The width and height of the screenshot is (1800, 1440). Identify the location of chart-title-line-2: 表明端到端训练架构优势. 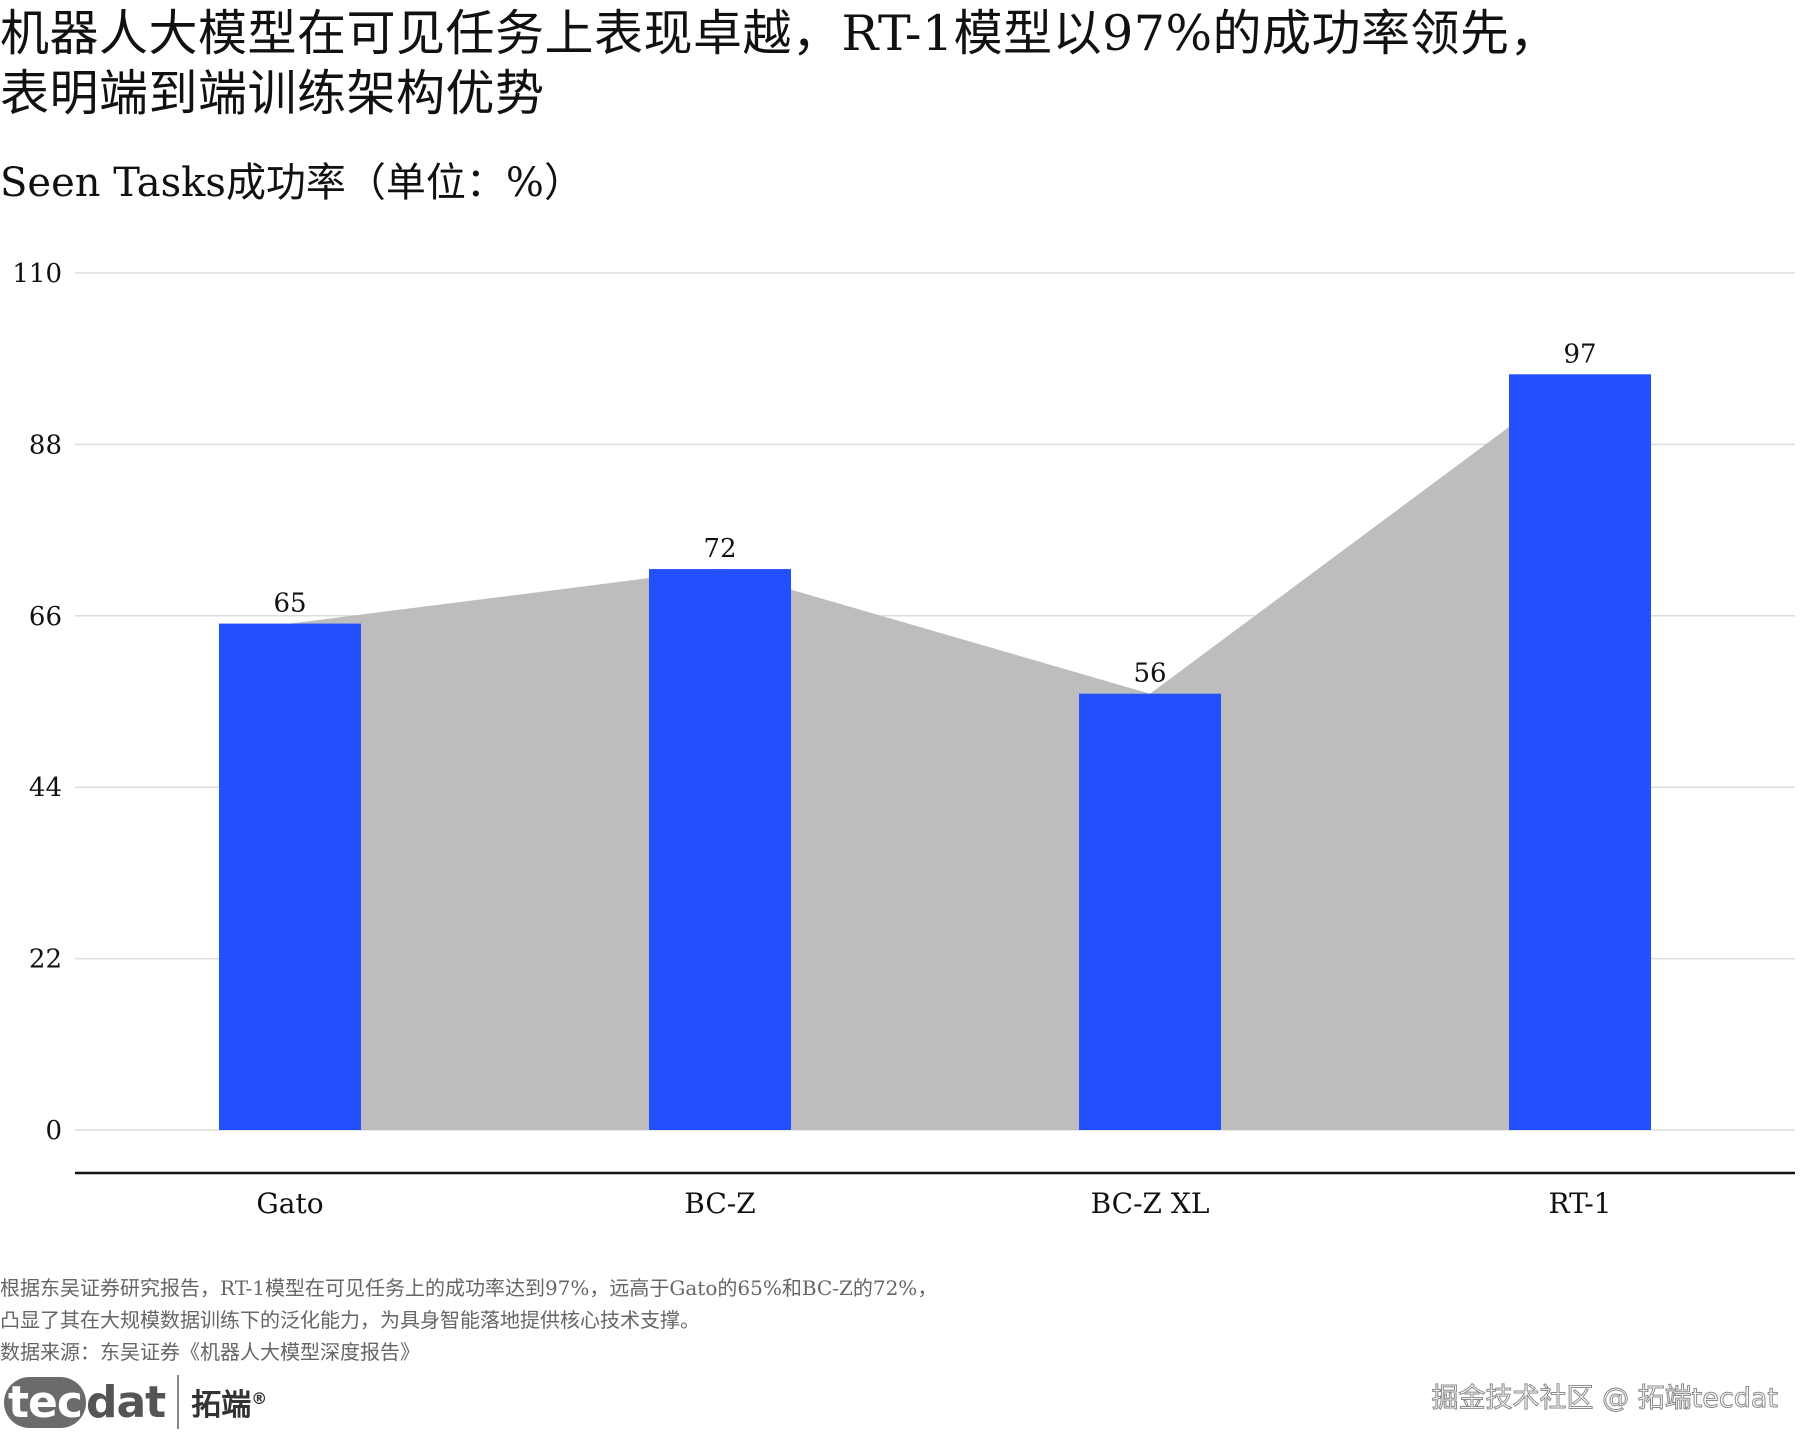
(272, 93).